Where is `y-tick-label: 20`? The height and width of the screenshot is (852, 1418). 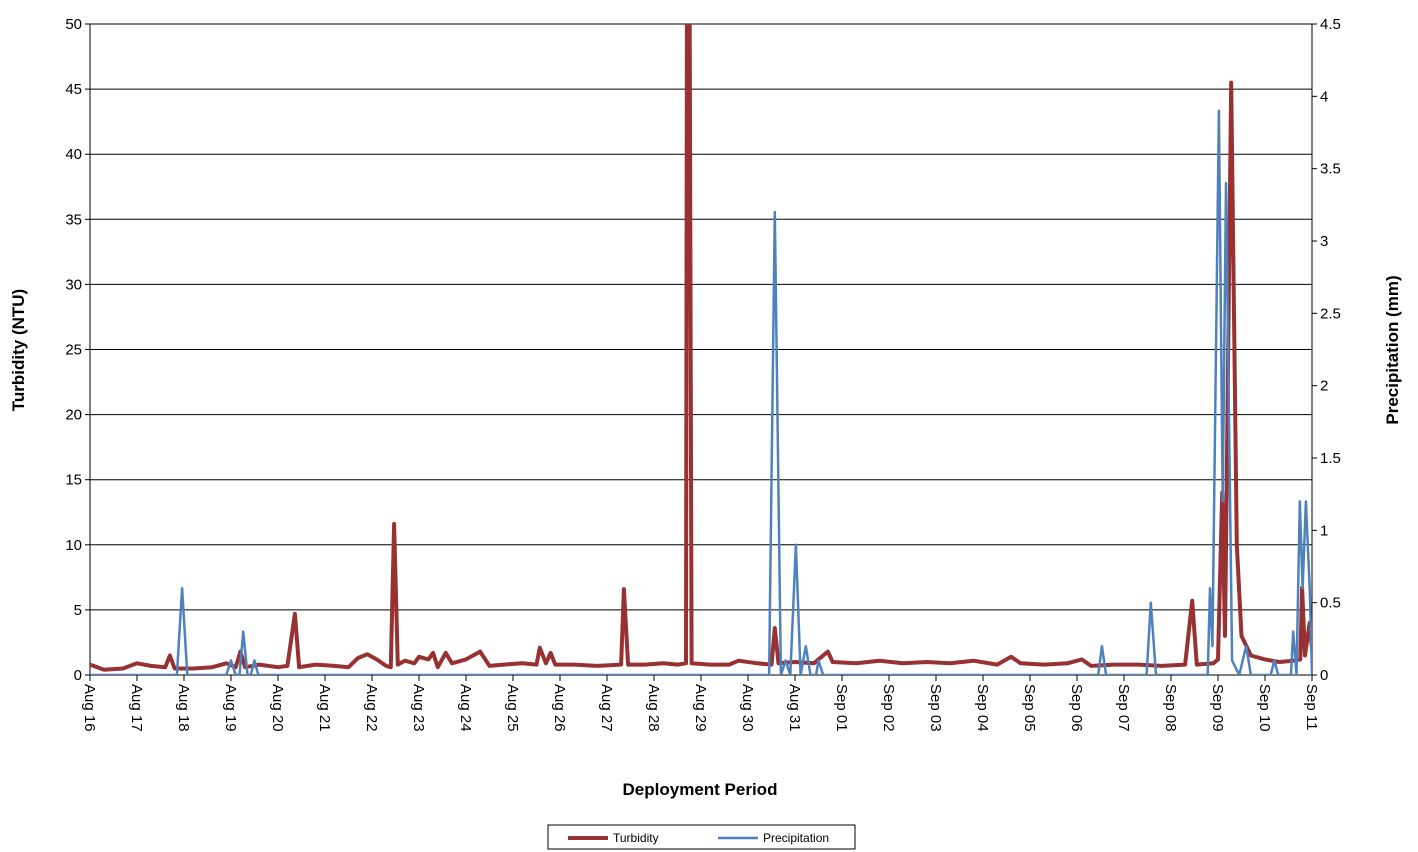 y-tick-label: 20 is located at coordinates (73, 415).